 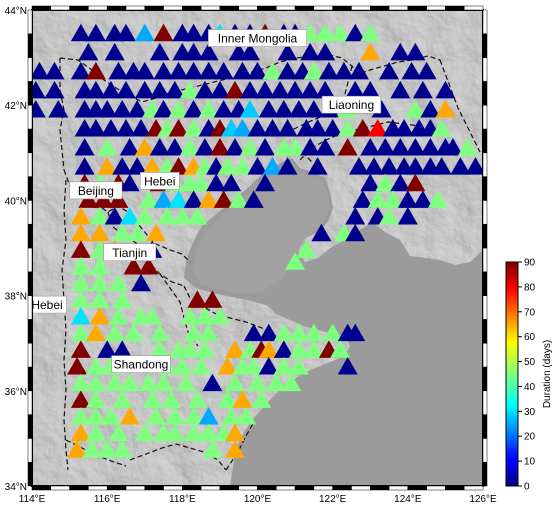 I want to click on colorbar-tick-label: 0, so click(x=527, y=487).